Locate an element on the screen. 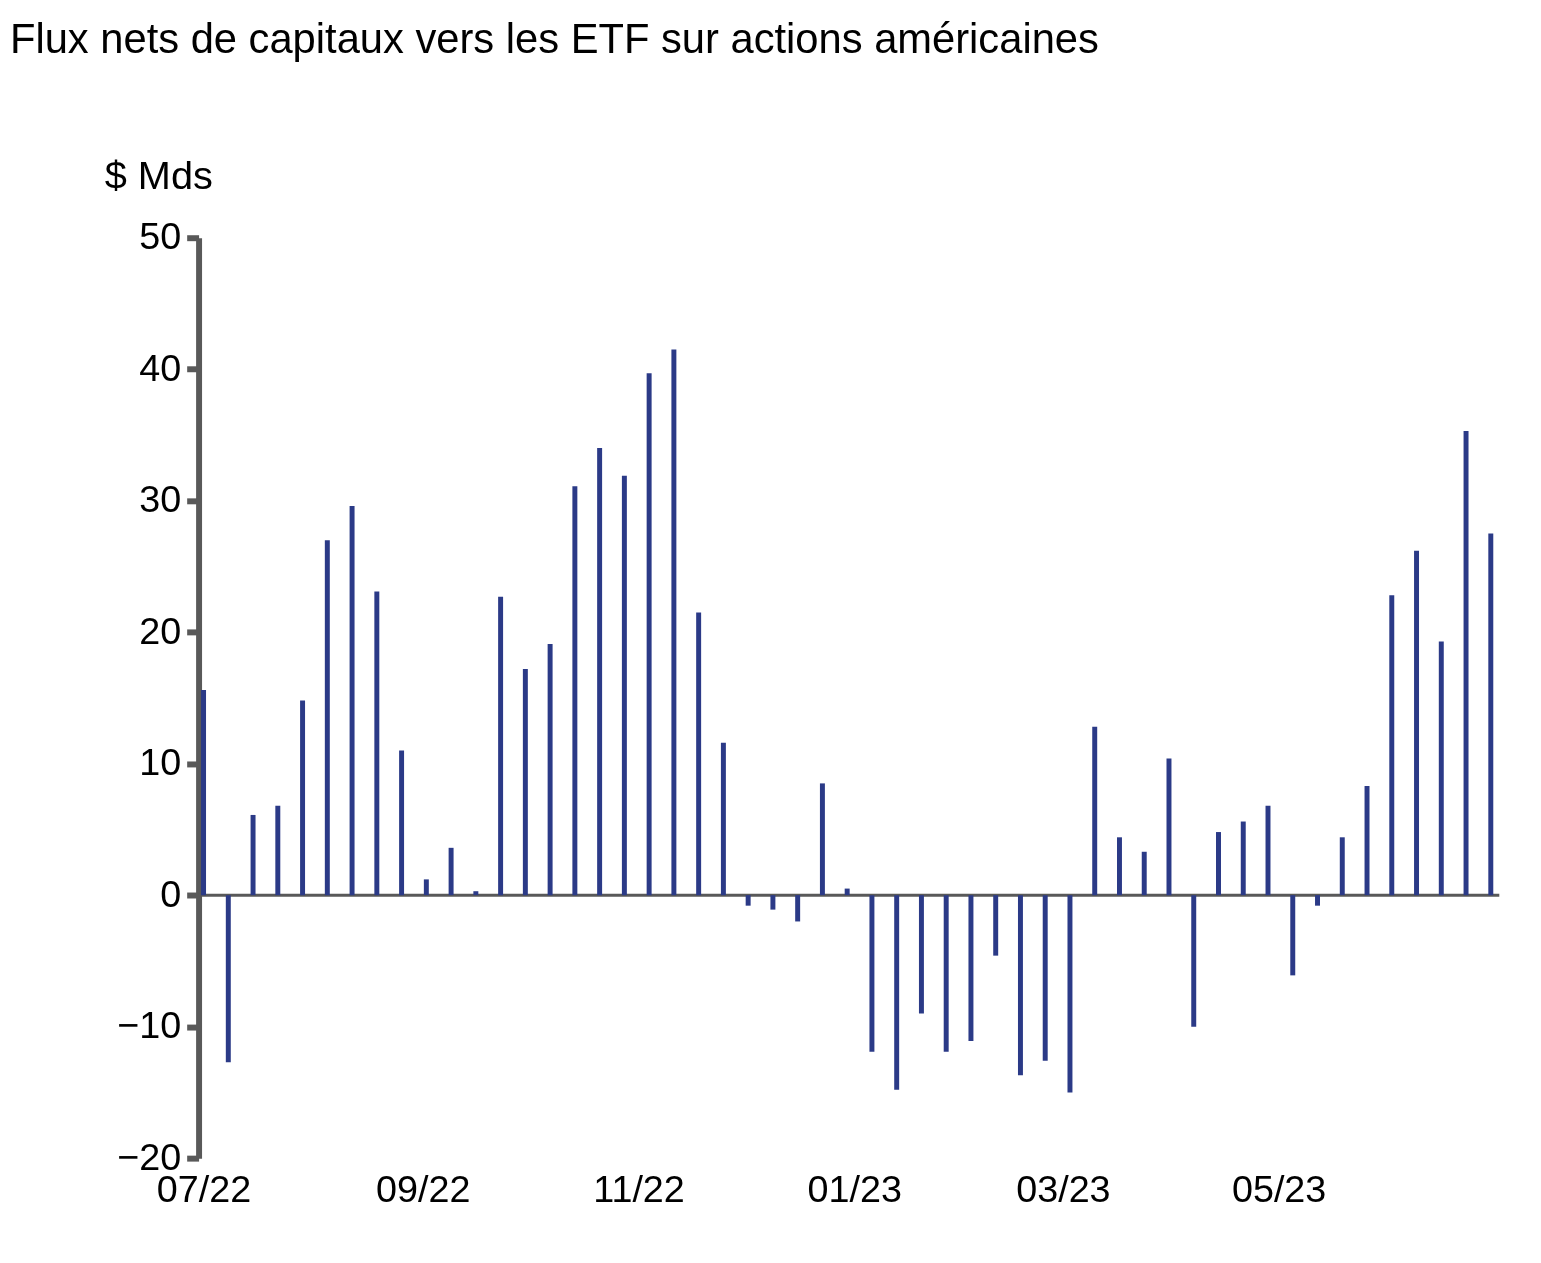 The height and width of the screenshot is (1263, 1541). x-tick-label: 01/23 is located at coordinates (854, 1189).